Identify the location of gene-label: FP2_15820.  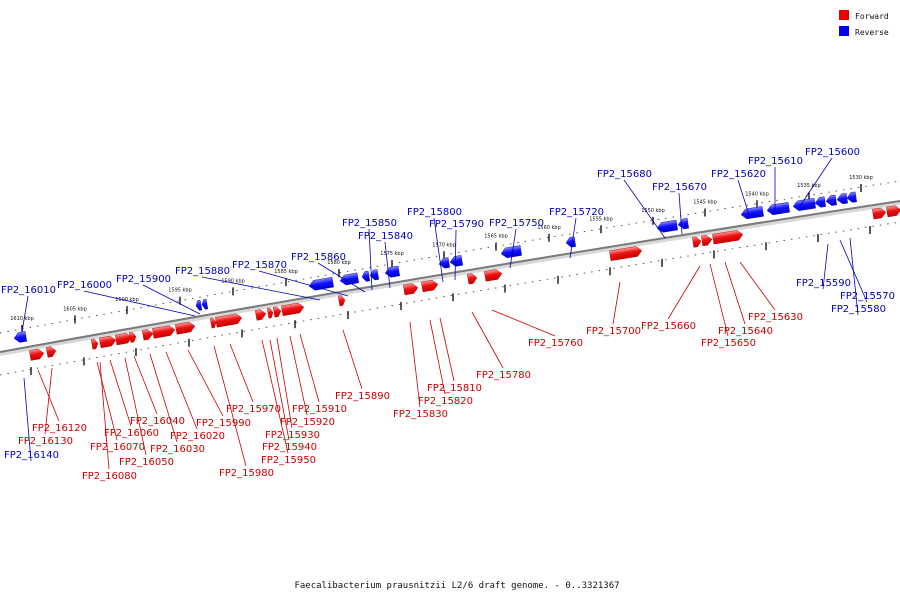
(445, 401).